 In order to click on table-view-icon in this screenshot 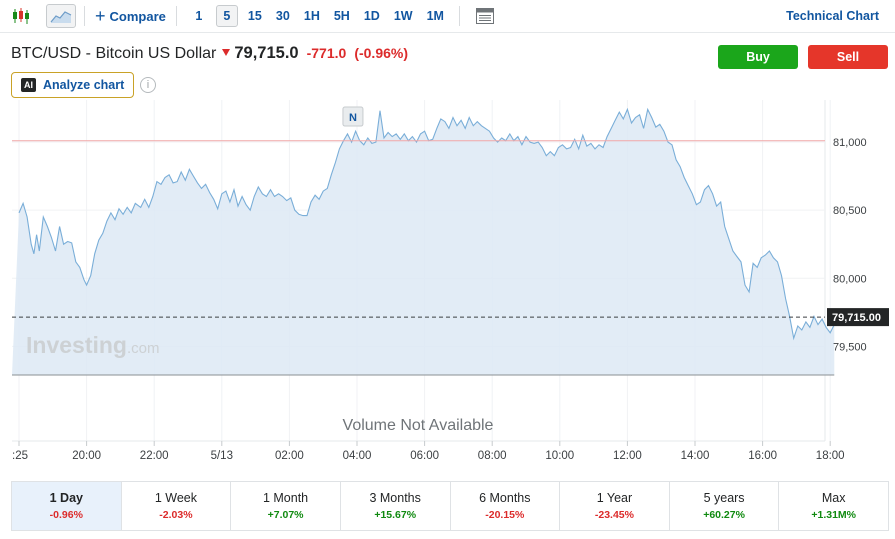, I will do `click(485, 16)`.